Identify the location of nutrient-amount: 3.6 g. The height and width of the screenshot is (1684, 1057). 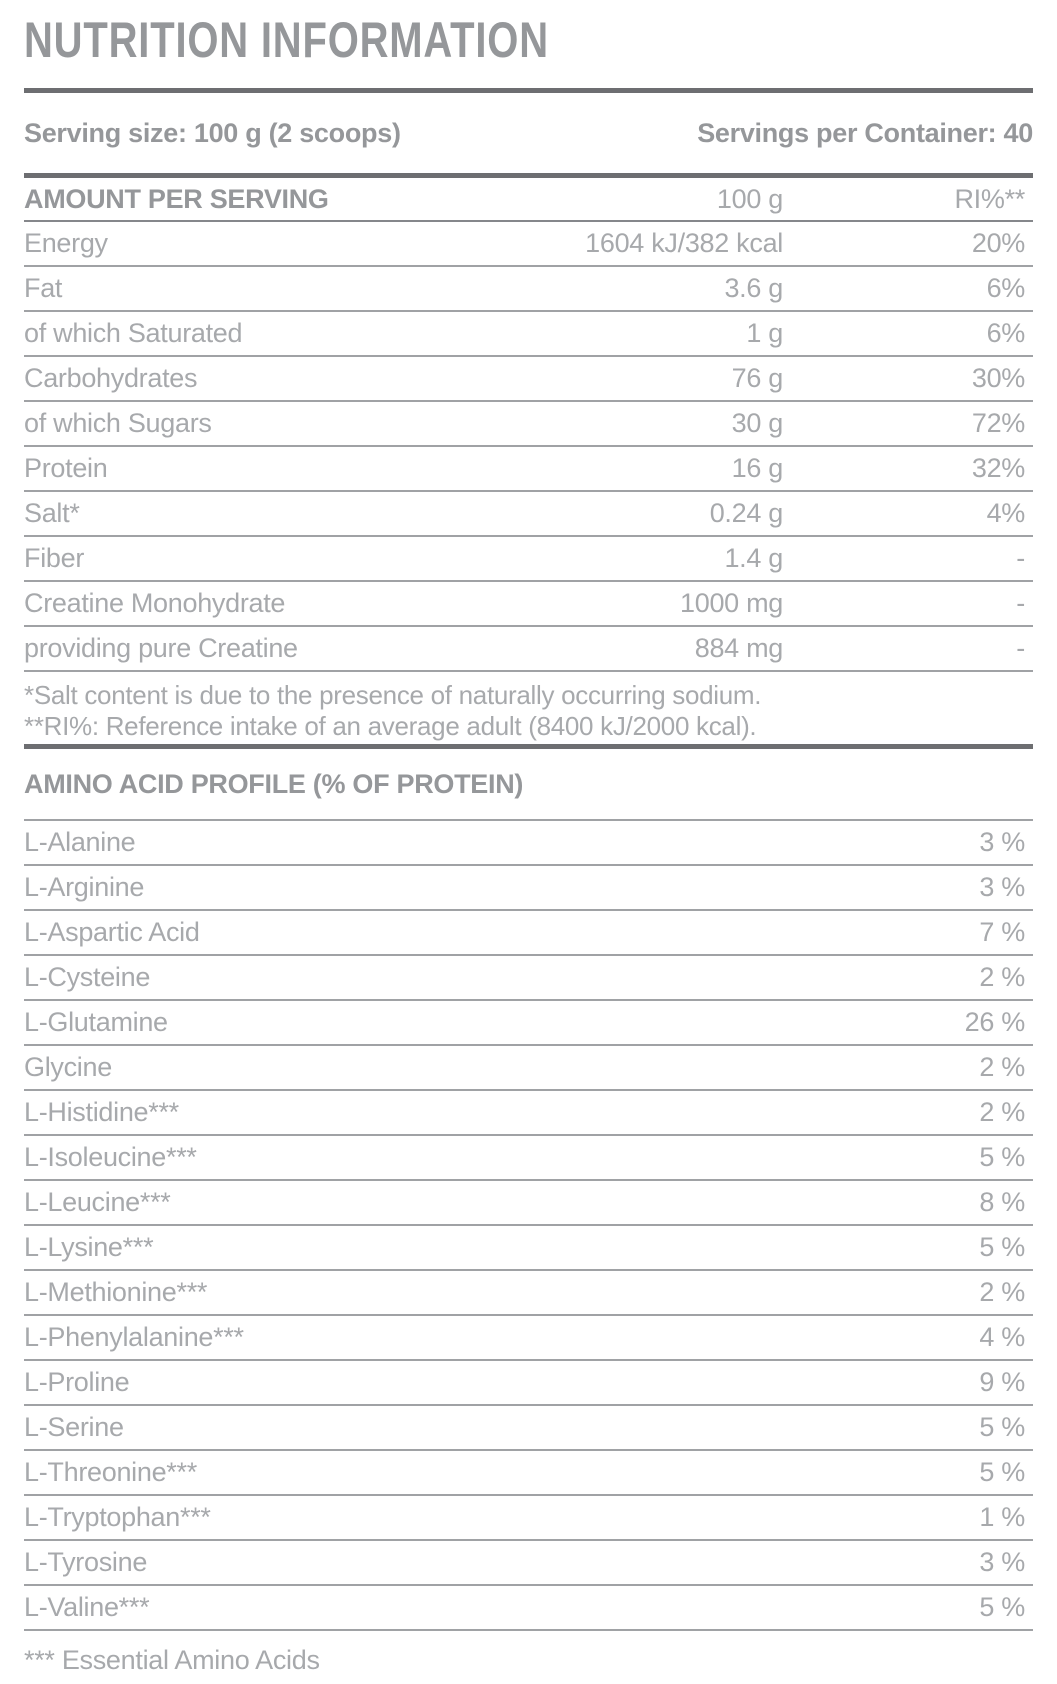
(753, 288).